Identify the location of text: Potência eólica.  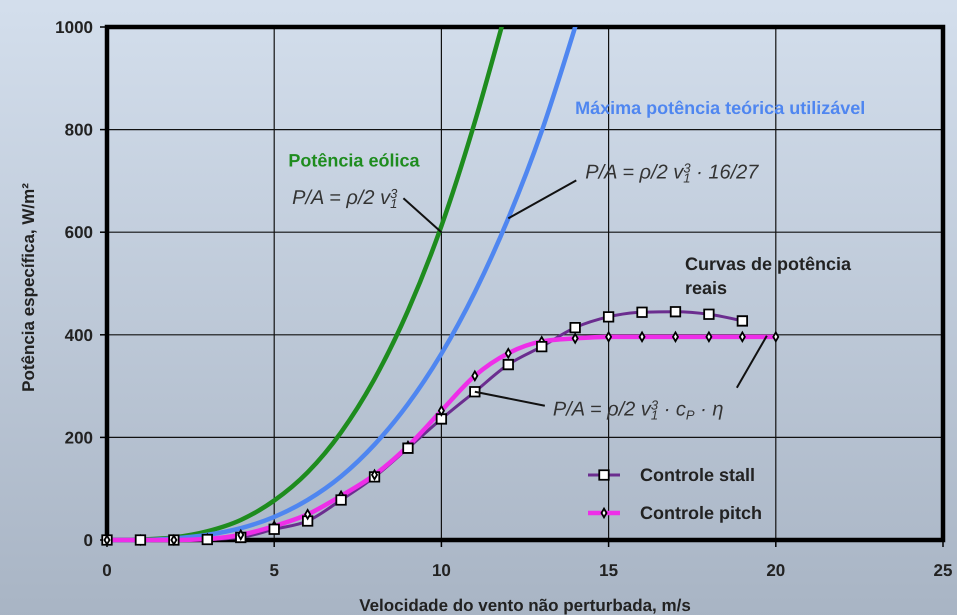
(354, 160).